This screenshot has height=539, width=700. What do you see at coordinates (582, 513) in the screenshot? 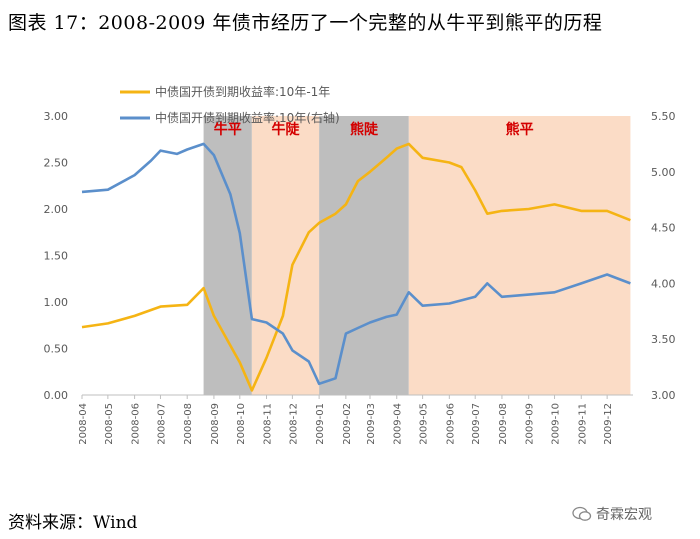
I see `chat-bubble-icon` at bounding box center [582, 513].